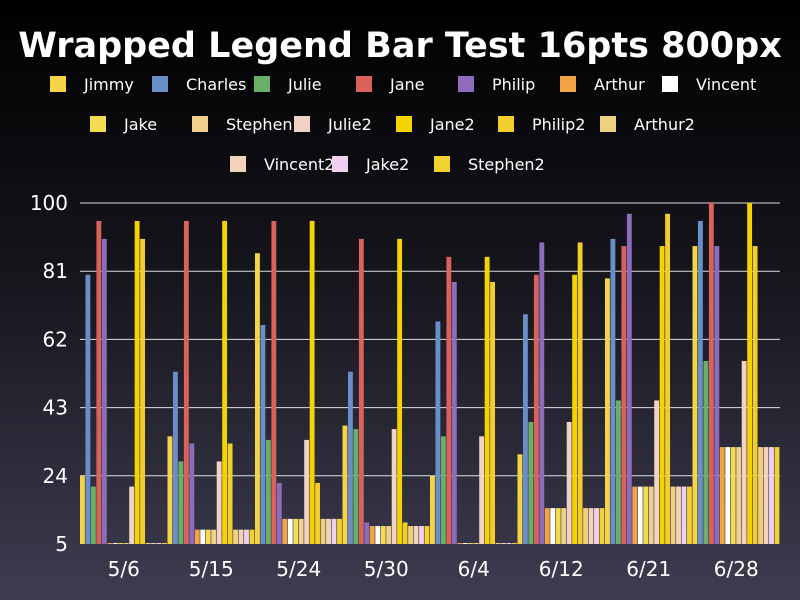 Image resolution: width=800 pixels, height=600 pixels. What do you see at coordinates (55, 476) in the screenshot?
I see `y-tick-label-1: 24` at bounding box center [55, 476].